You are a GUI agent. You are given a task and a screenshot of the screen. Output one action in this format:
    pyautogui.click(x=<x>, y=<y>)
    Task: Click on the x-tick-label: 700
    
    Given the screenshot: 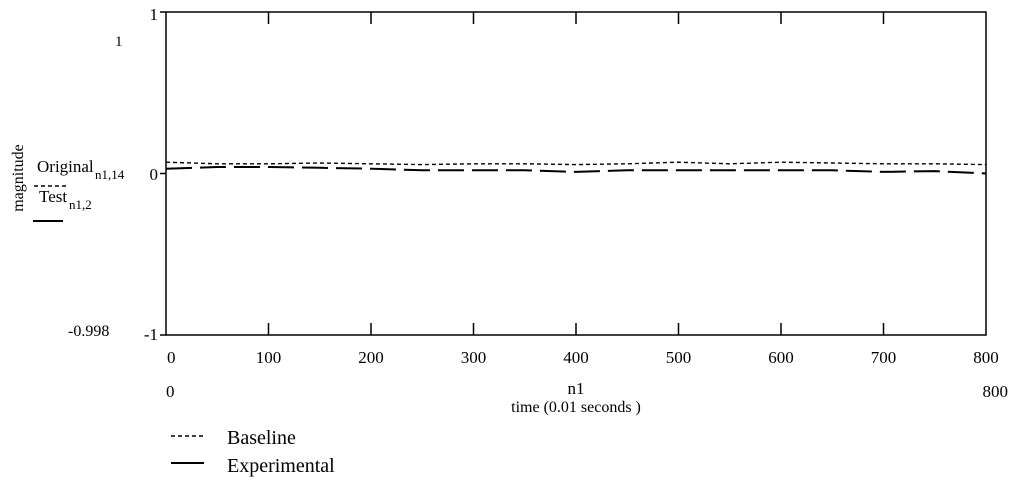 What is the action you would take?
    pyautogui.click(x=884, y=357)
    